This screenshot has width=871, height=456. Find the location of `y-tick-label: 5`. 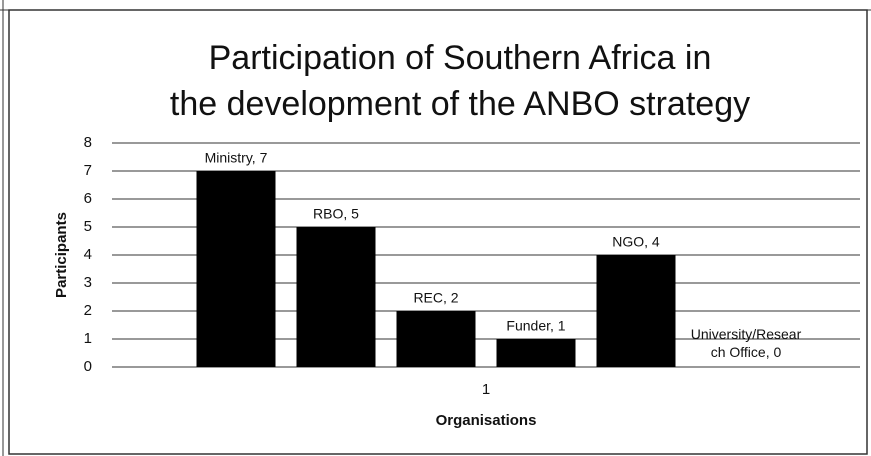

y-tick-label: 5 is located at coordinates (88, 226).